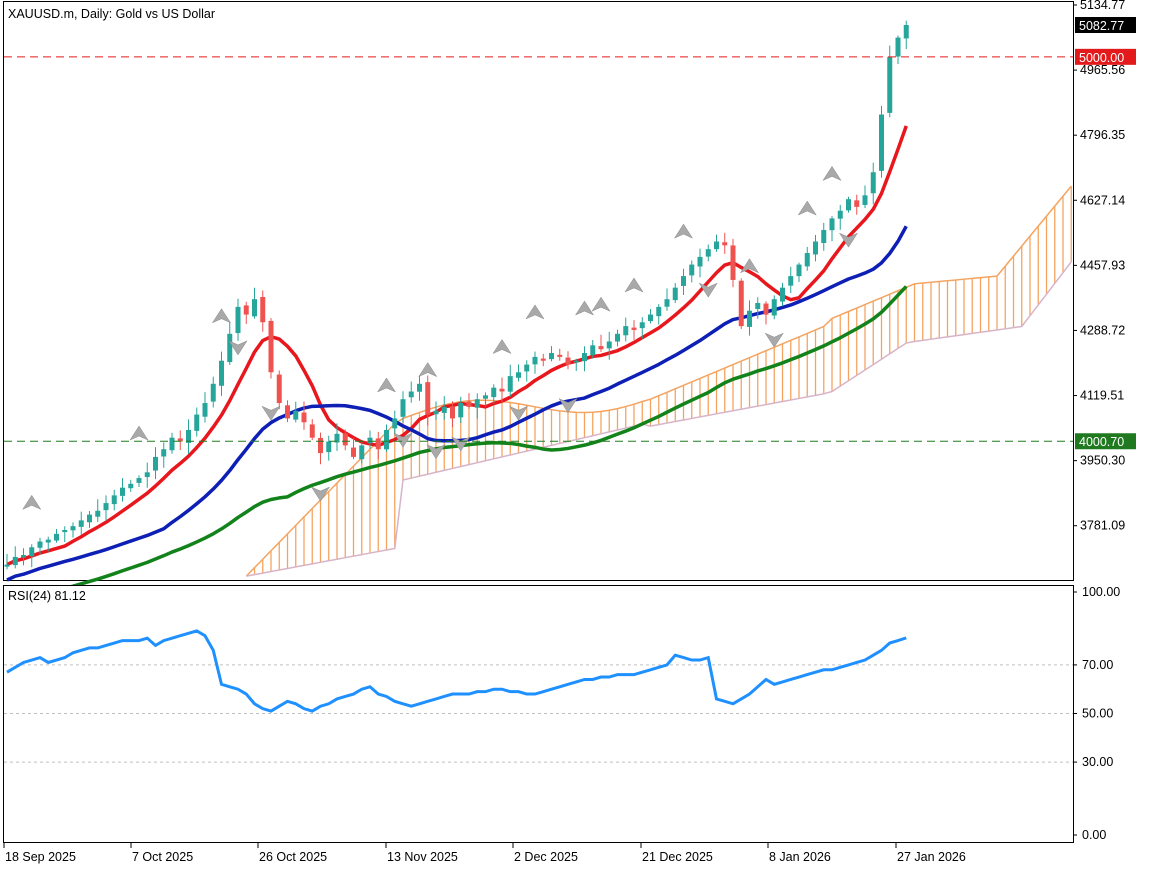  I want to click on rsi-tick-label: 100.00, so click(1101, 592).